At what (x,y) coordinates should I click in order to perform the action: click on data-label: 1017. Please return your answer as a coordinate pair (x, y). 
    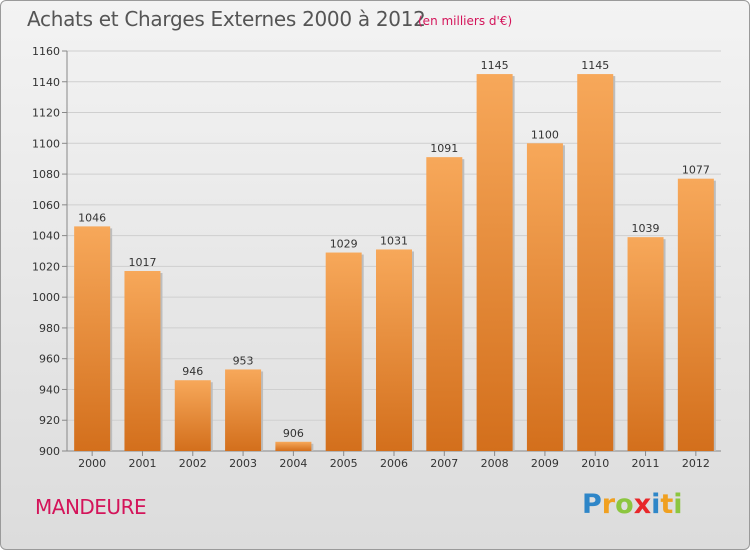
    Looking at the image, I should click on (142, 262).